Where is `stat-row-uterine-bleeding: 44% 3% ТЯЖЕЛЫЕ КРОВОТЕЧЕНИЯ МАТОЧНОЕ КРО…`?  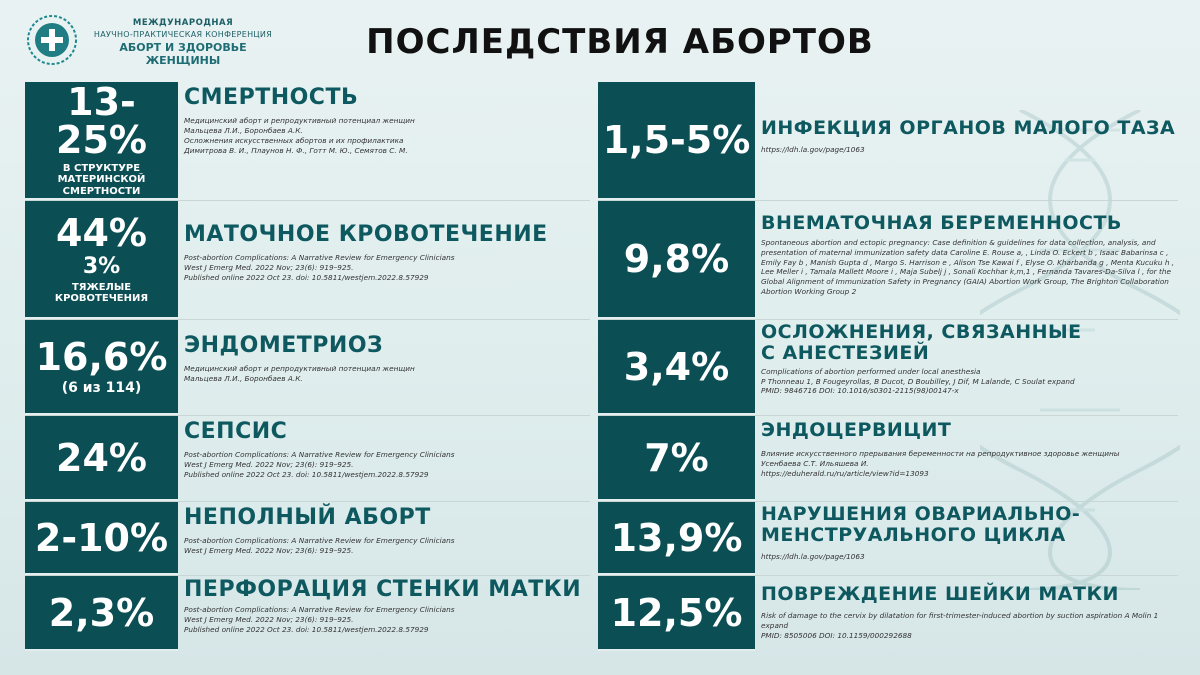 stat-row-uterine-bleeding: 44% 3% ТЯЖЕЛЫЕ КРОВОТЕЧЕНИЯ МАТОЧНОЕ КРО… is located at coordinates (307, 260).